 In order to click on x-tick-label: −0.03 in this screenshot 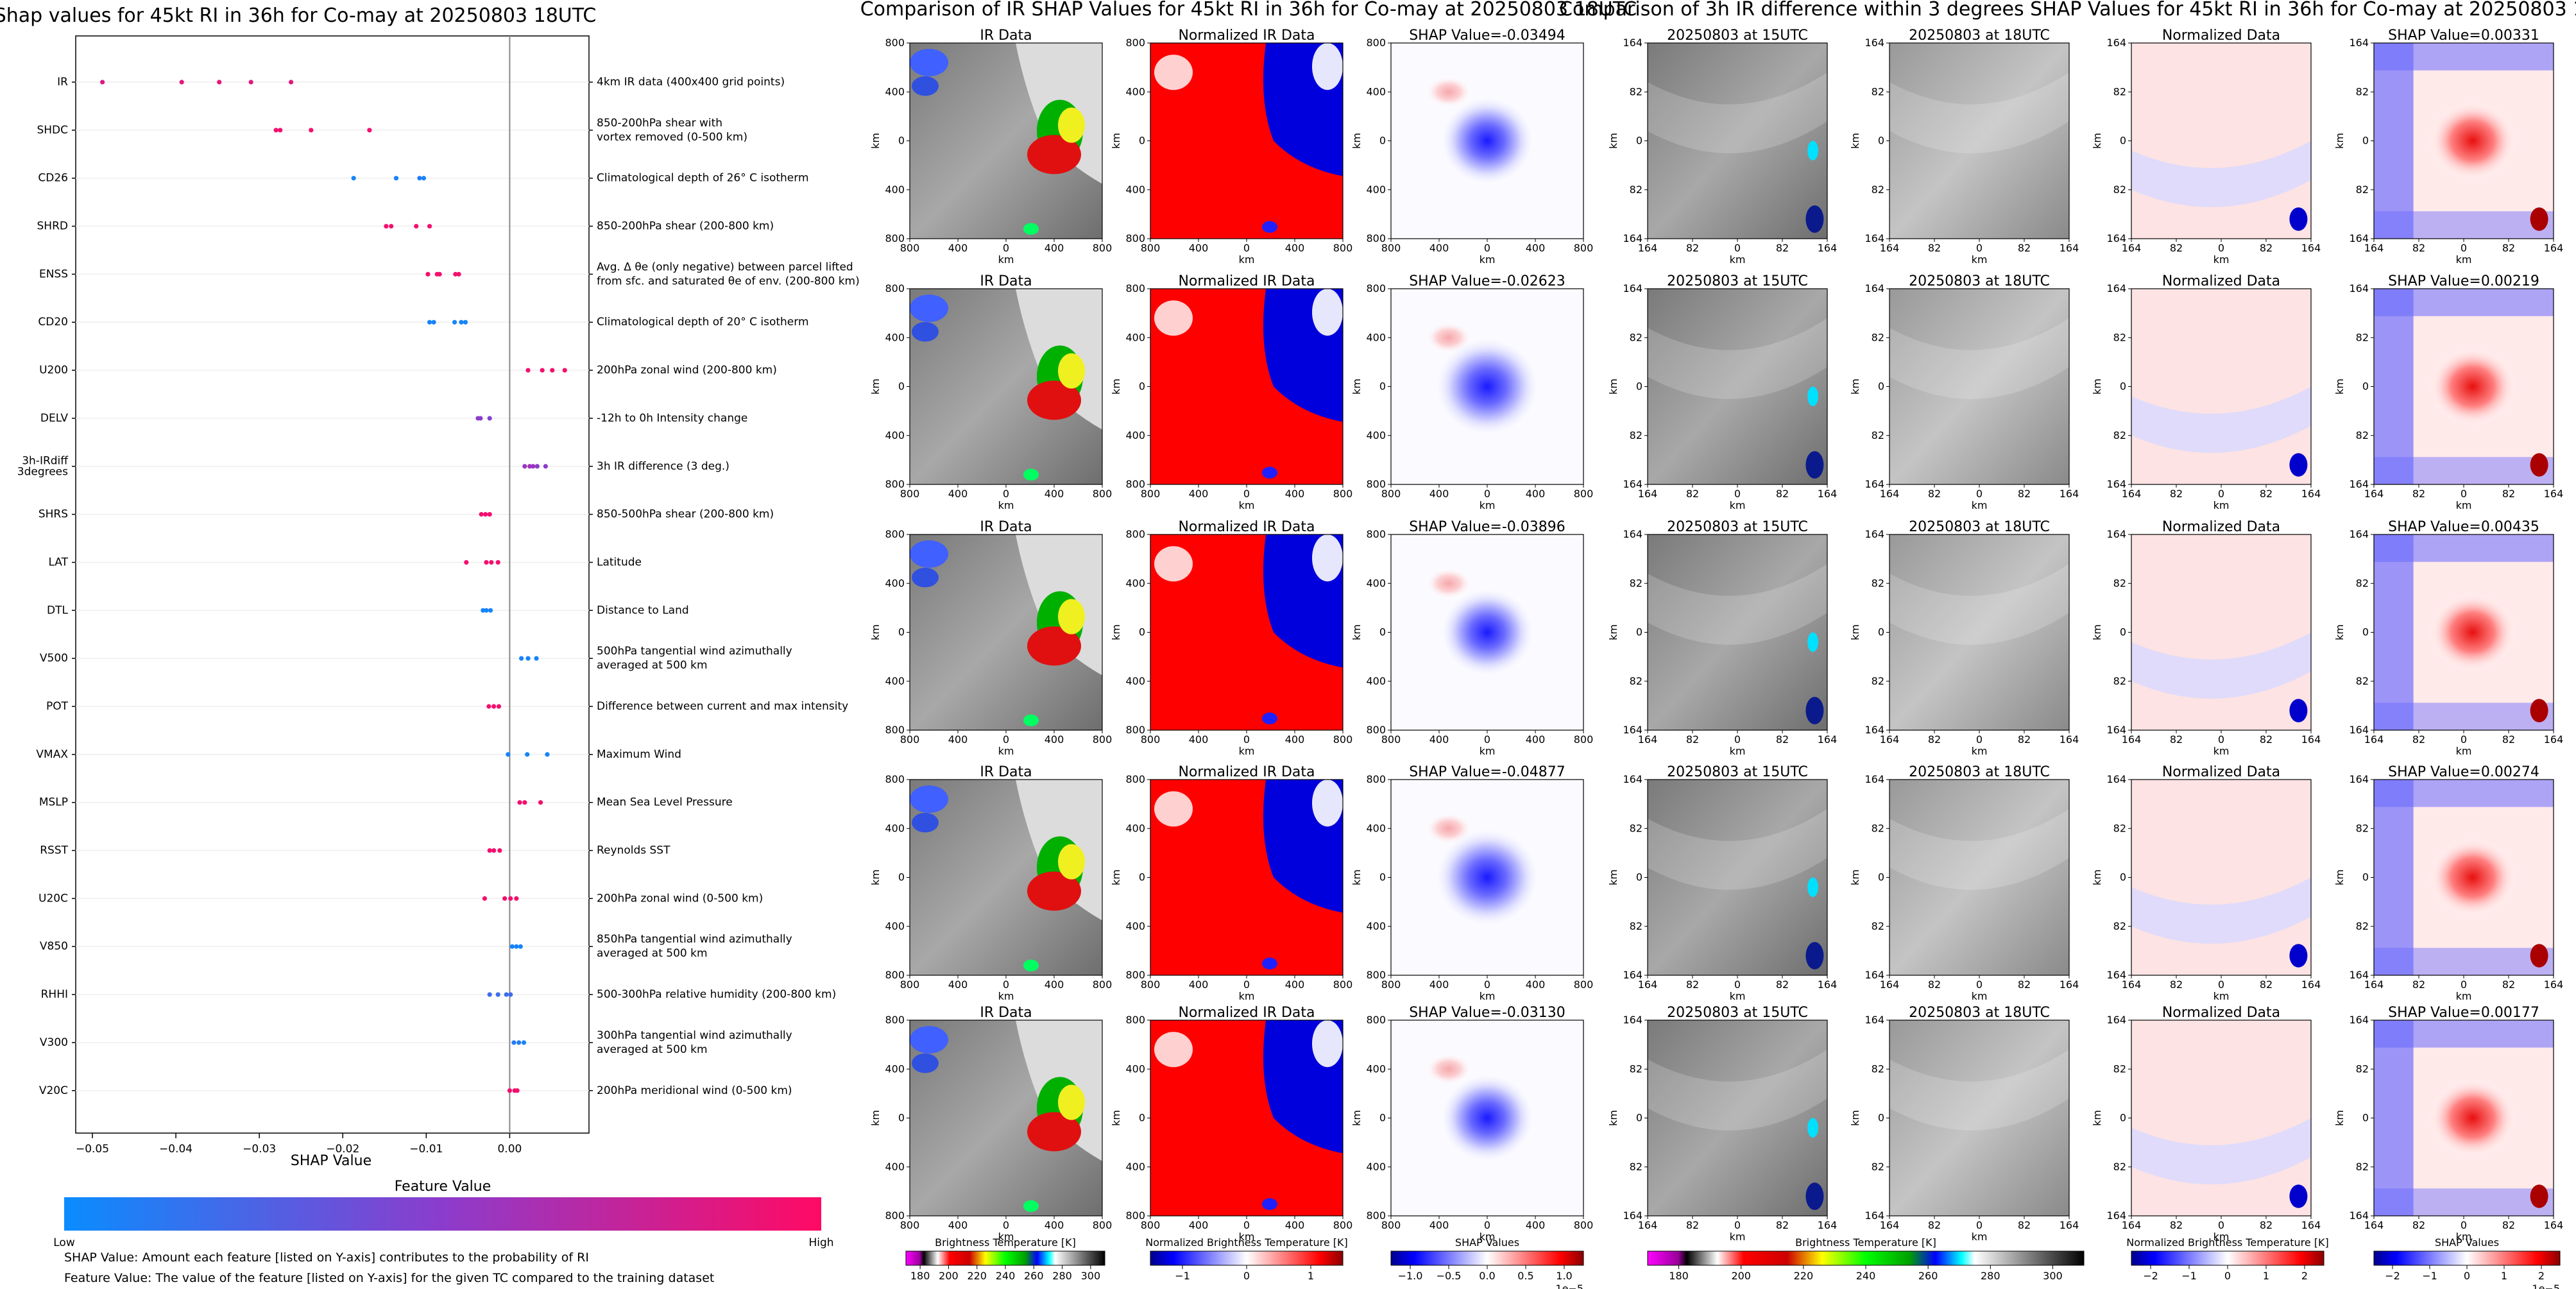, I will do `click(259, 1149)`.